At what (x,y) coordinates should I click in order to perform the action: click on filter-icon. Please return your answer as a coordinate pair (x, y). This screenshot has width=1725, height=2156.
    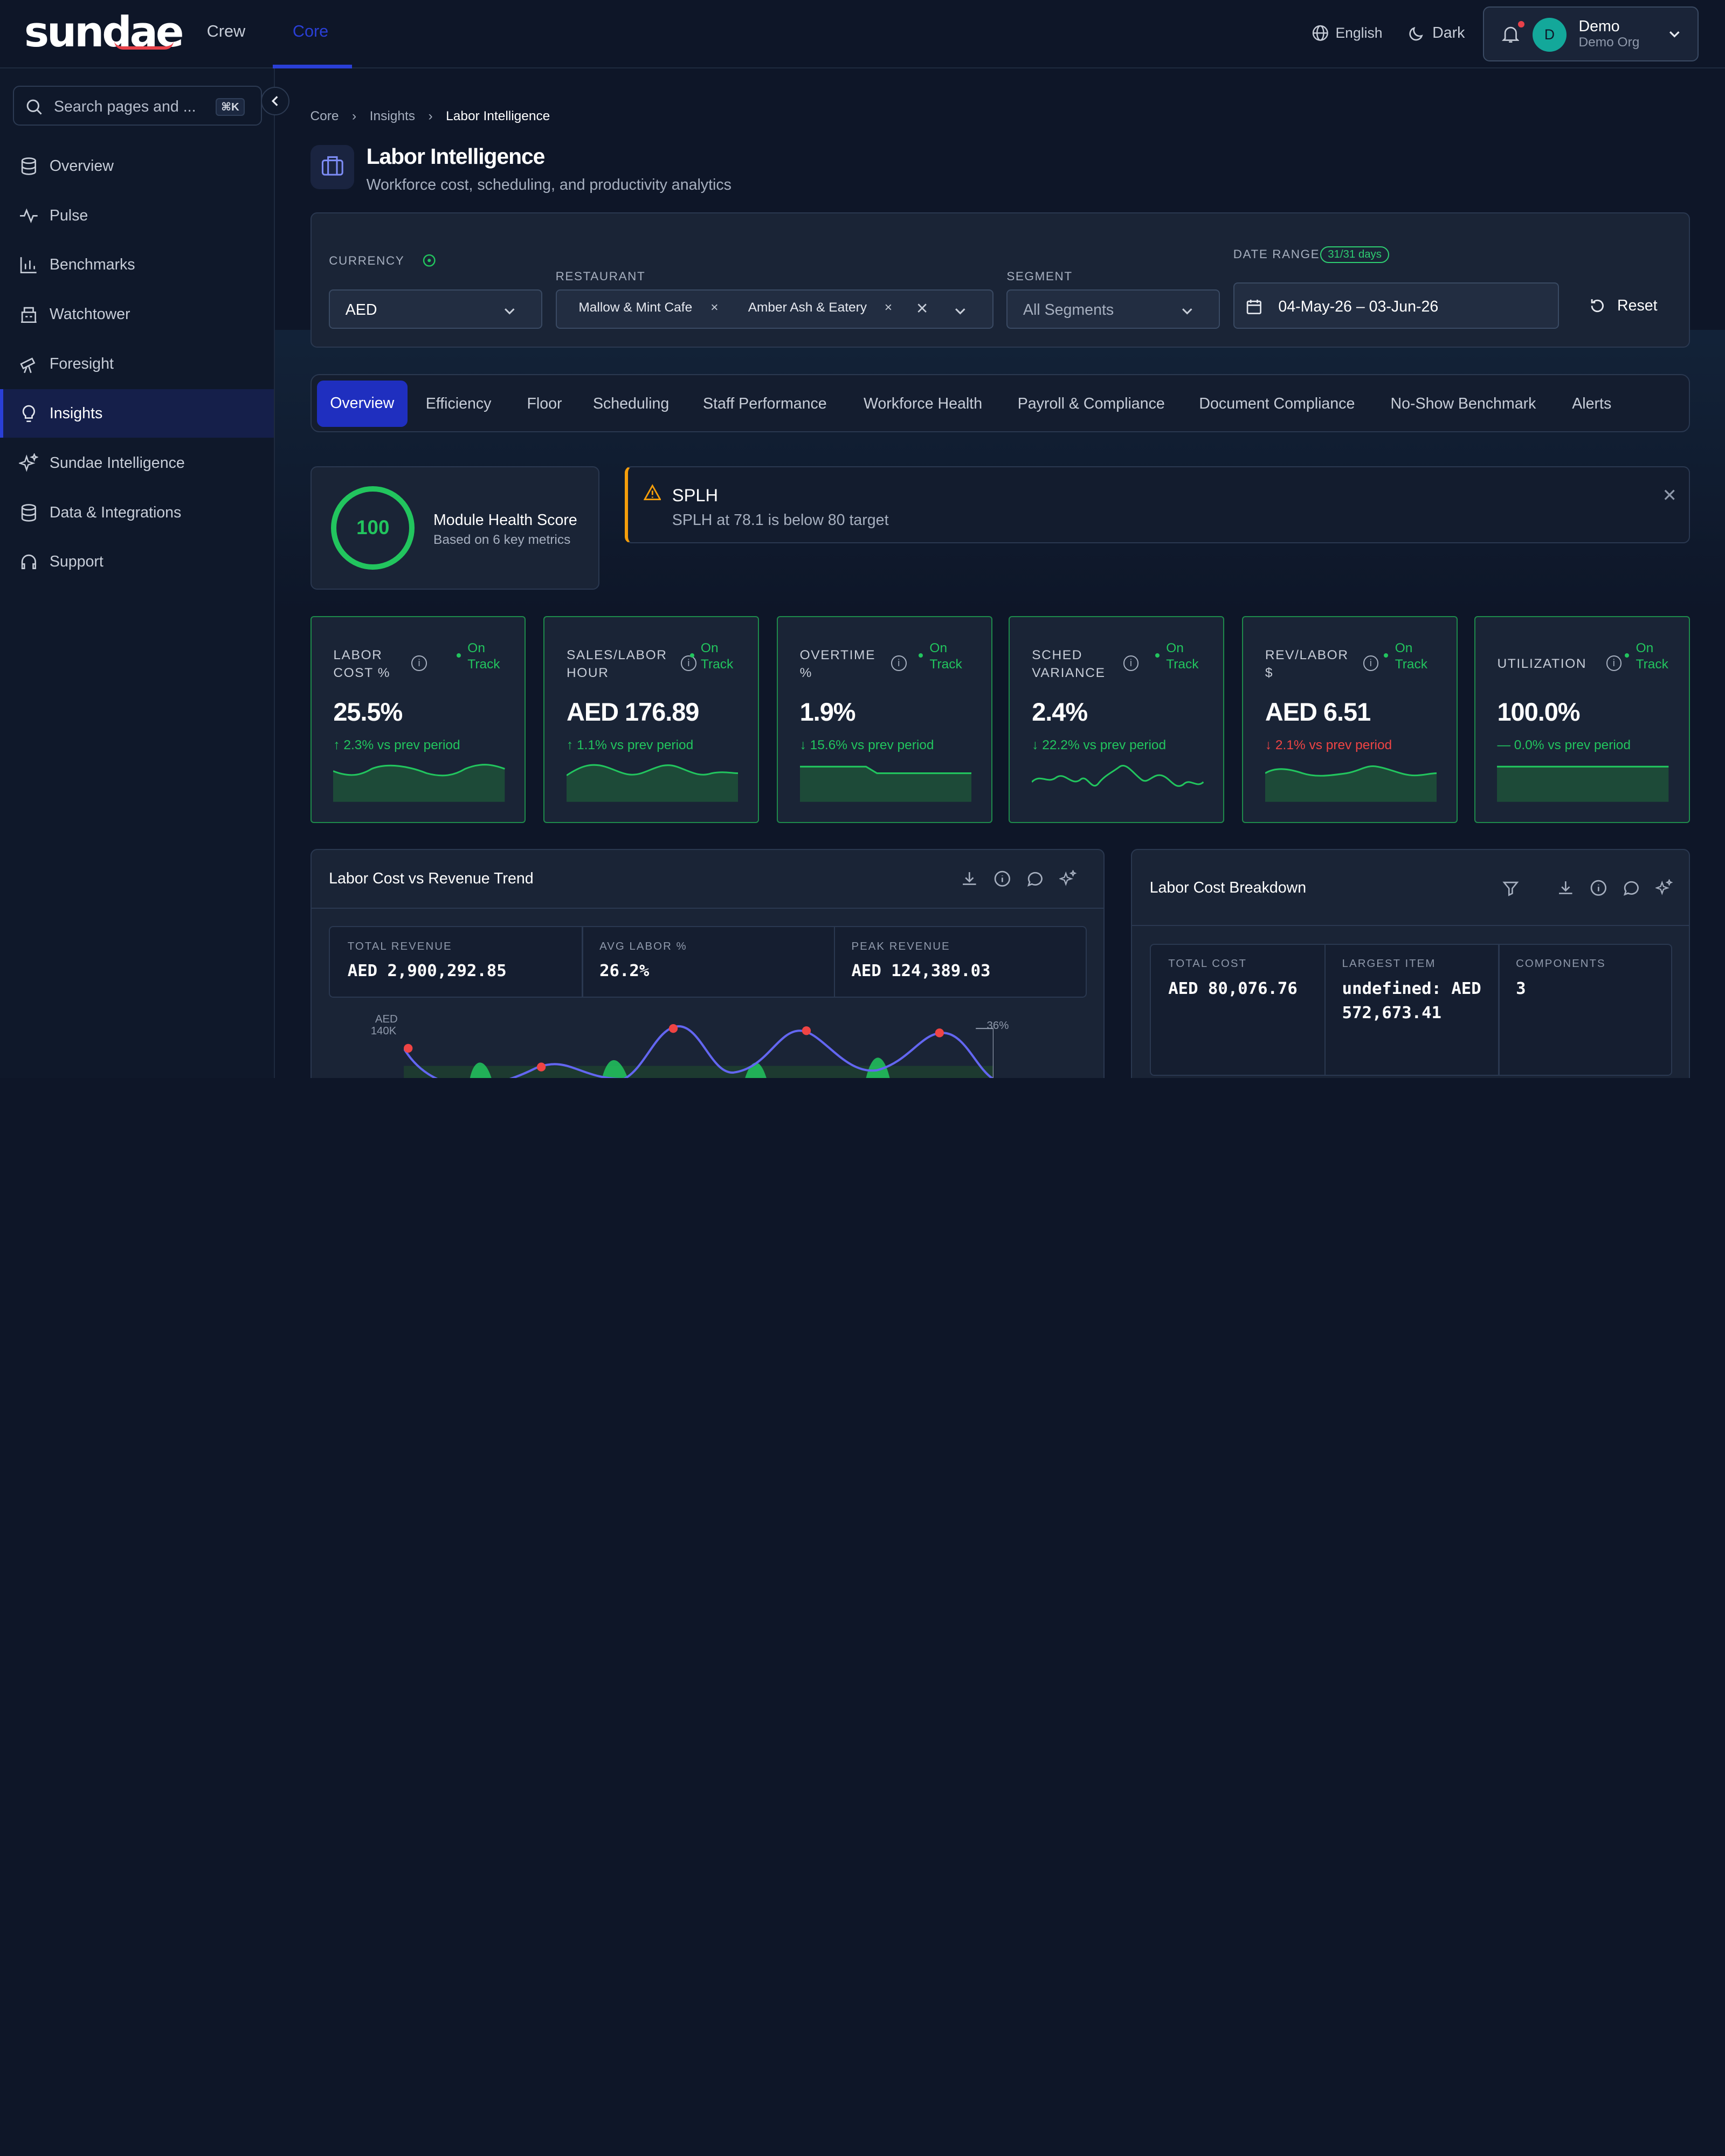
    Looking at the image, I should click on (1511, 888).